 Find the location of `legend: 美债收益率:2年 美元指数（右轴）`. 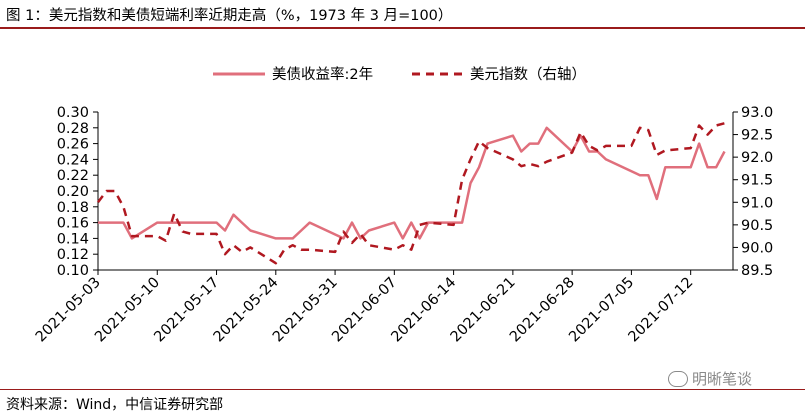

legend: 美债收益率:2年 美元指数（右轴） is located at coordinates (399, 74).